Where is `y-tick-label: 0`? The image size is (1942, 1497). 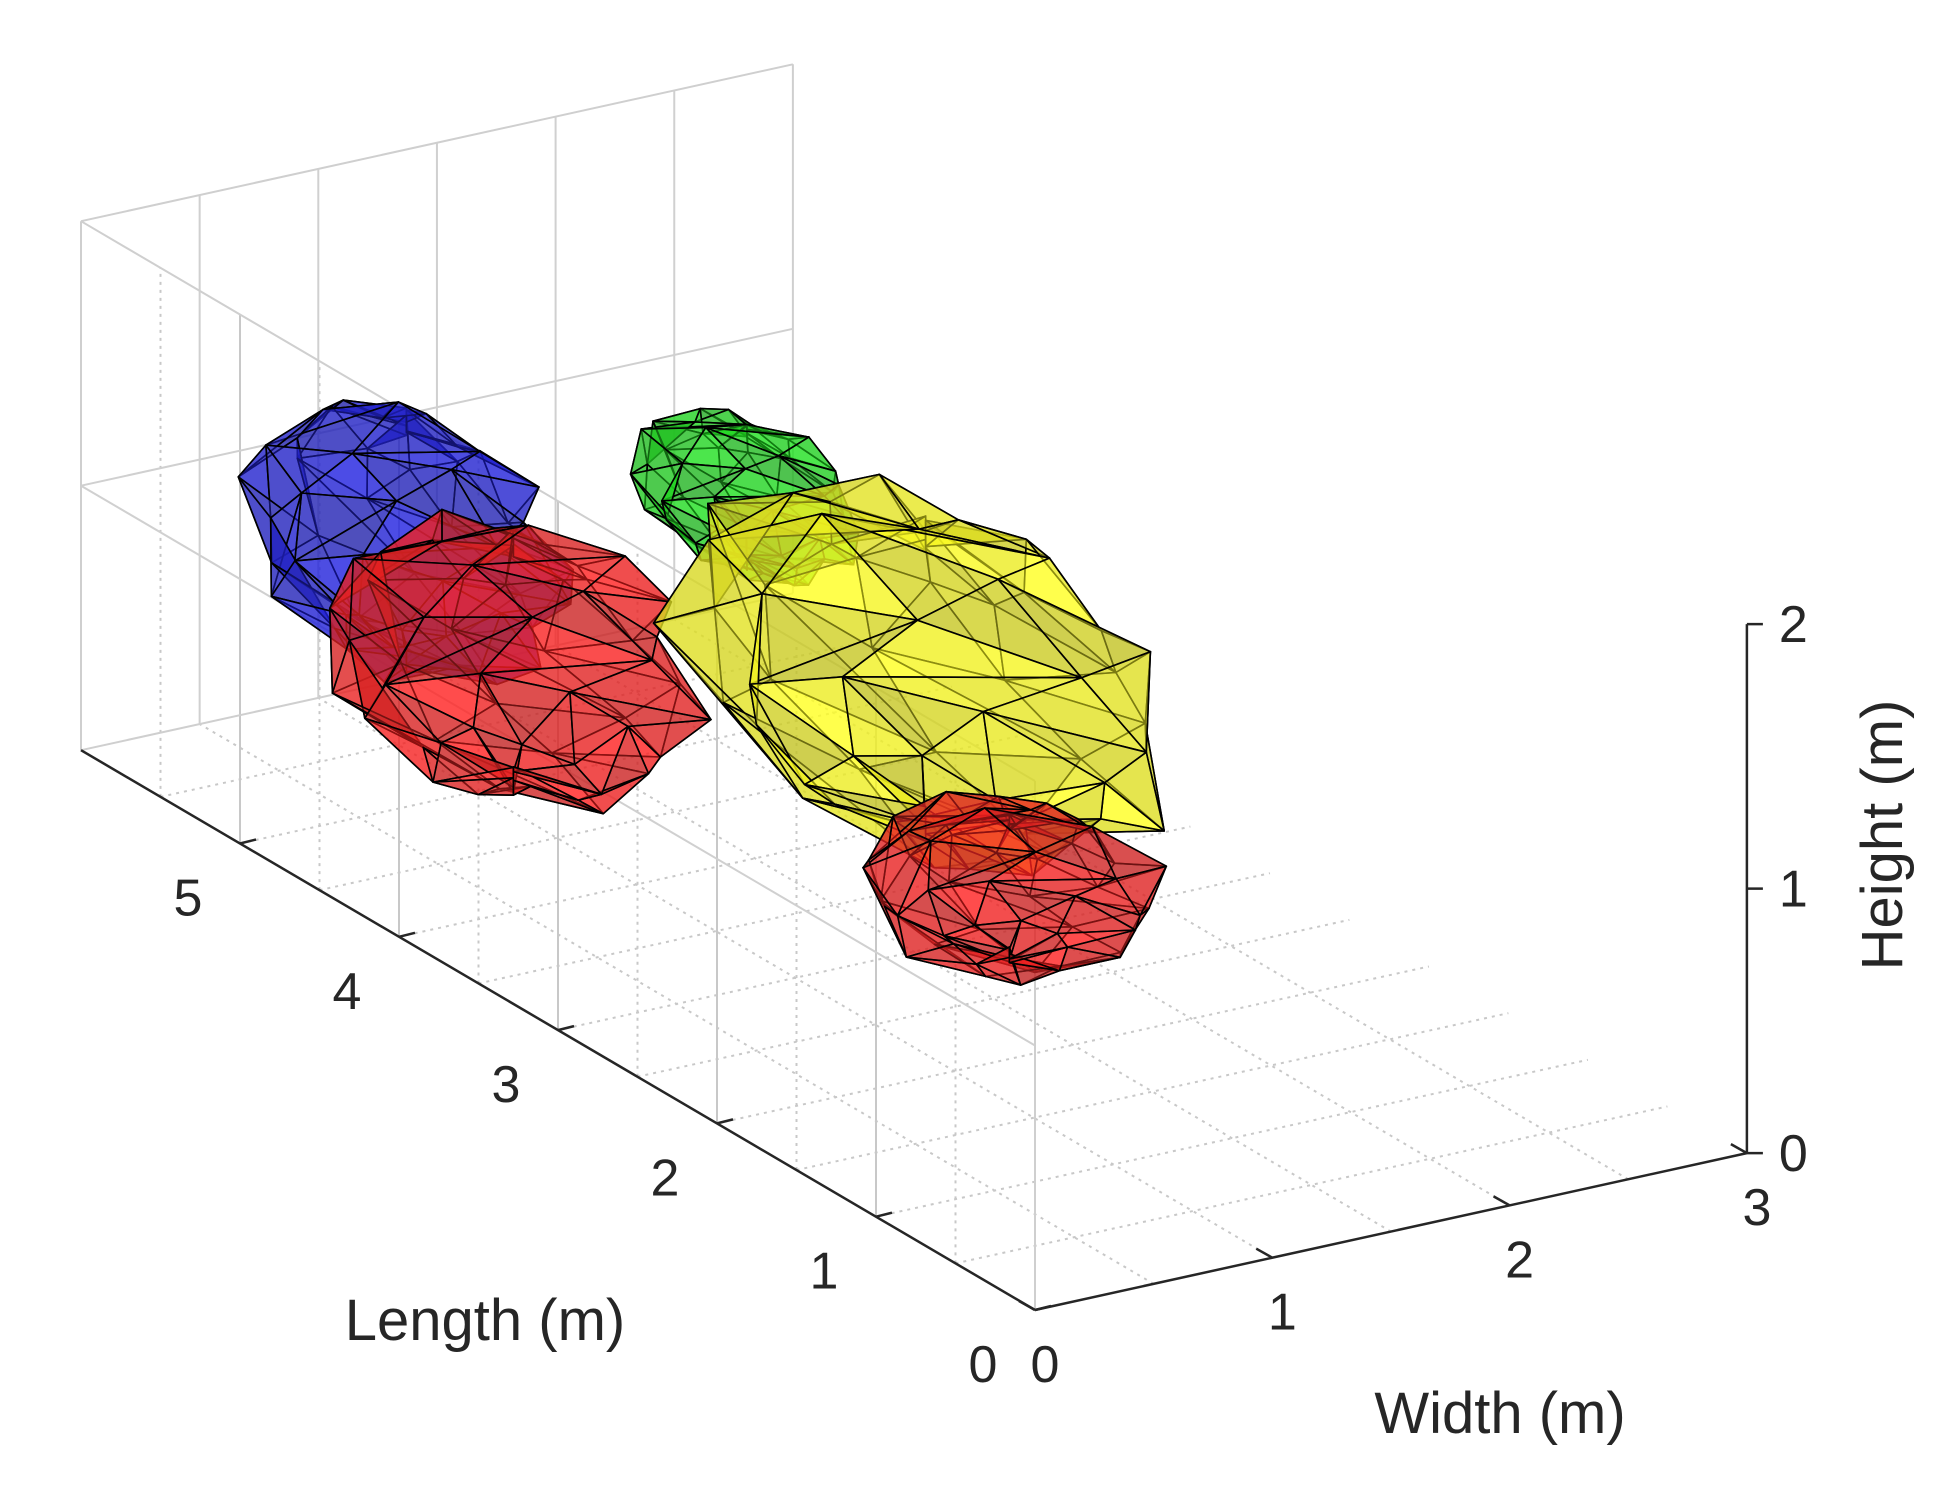 y-tick-label: 0 is located at coordinates (983, 1365).